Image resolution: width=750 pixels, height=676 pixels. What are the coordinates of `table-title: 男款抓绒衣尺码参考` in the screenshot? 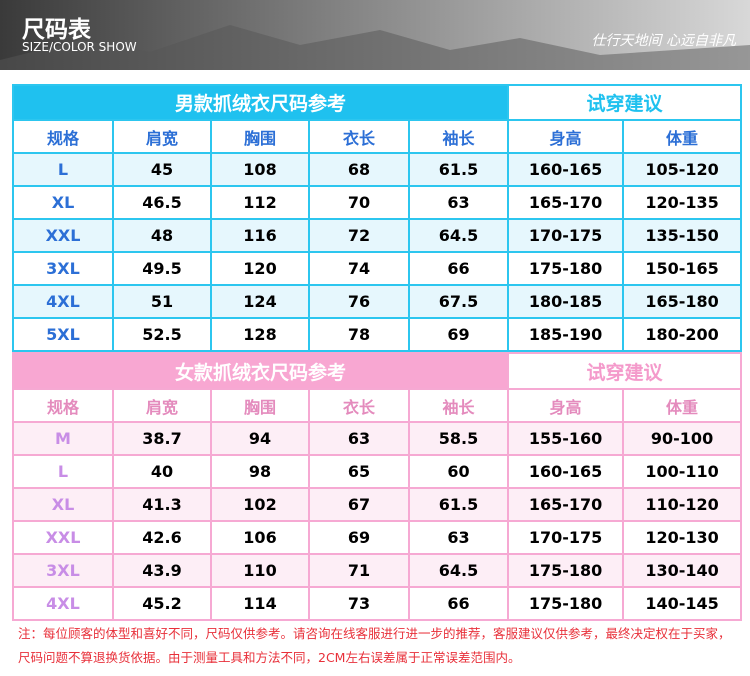 It's located at (260, 102).